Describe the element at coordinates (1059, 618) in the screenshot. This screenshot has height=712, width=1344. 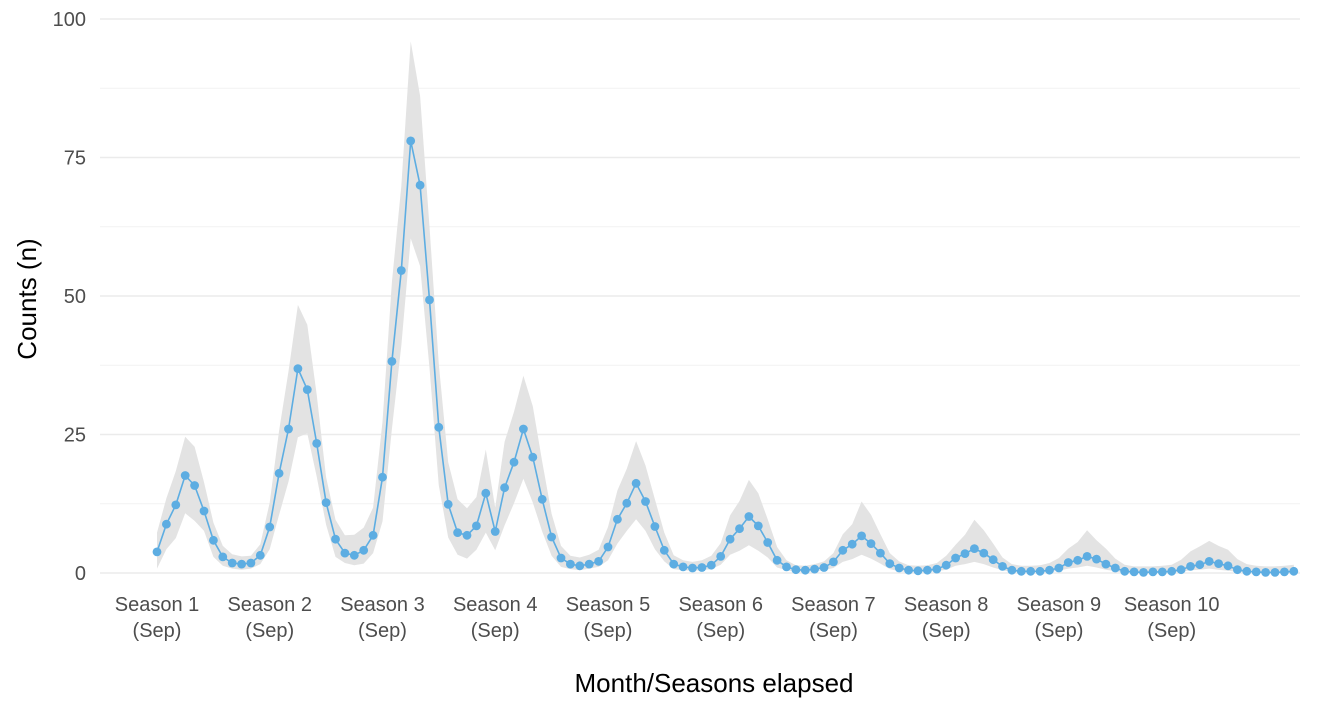
I see `x-tick-label: Season 9 (Sep)` at that location.